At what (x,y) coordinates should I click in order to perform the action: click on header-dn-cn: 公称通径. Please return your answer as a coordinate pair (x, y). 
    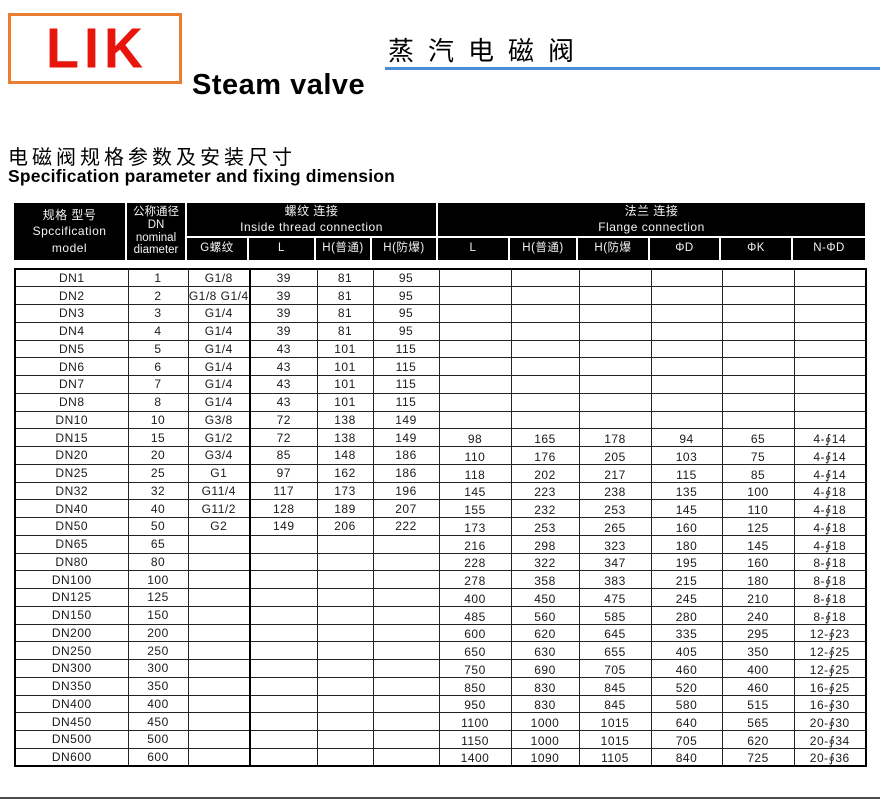
    Looking at the image, I should click on (156, 211).